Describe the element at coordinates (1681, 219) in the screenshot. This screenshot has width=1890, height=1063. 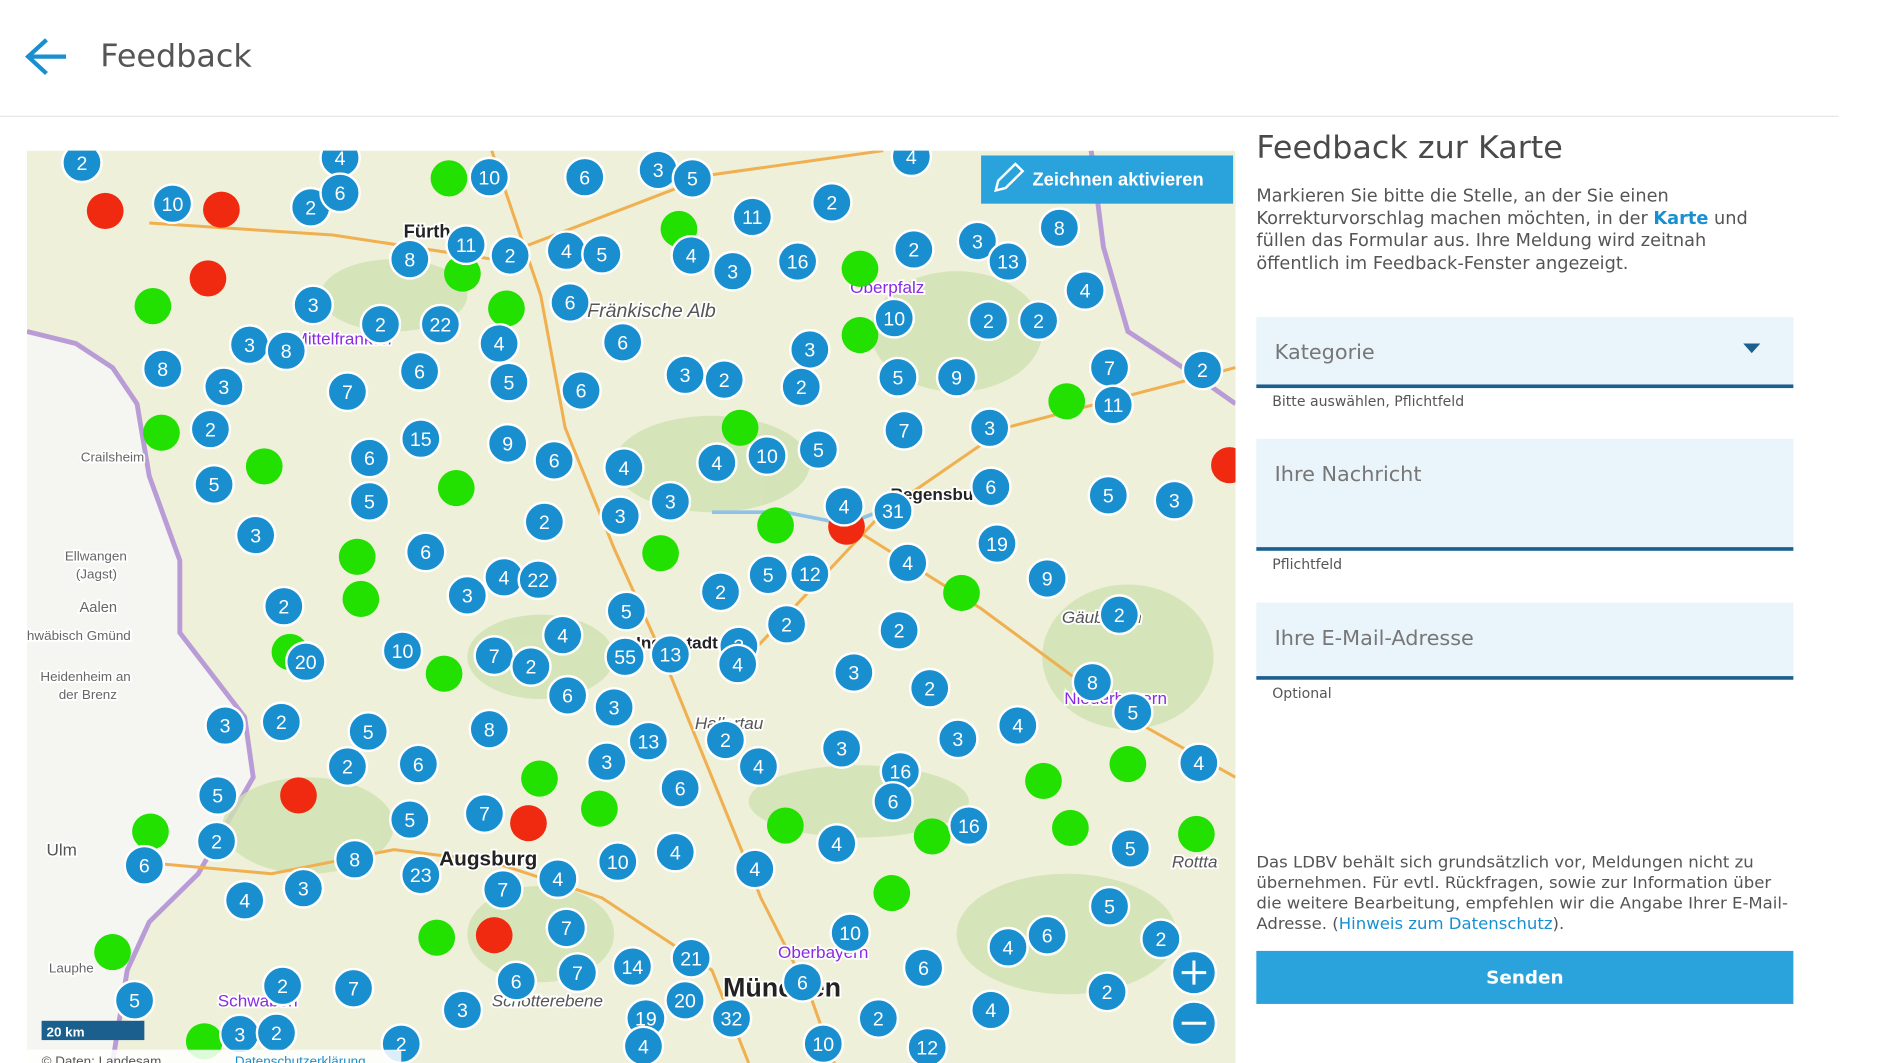
I see `map-link: Karte` at that location.